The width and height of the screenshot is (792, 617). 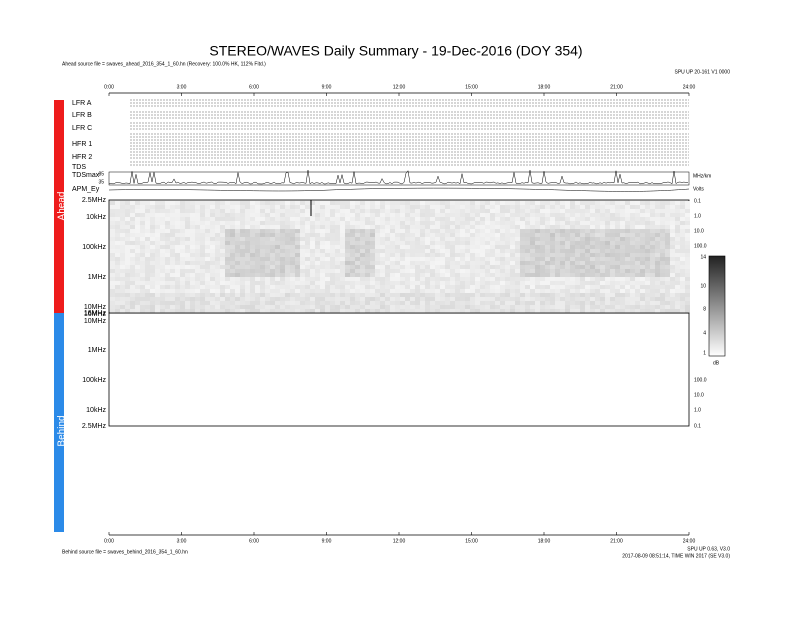 I want to click on panel-label: LFR B, so click(x=82, y=115).